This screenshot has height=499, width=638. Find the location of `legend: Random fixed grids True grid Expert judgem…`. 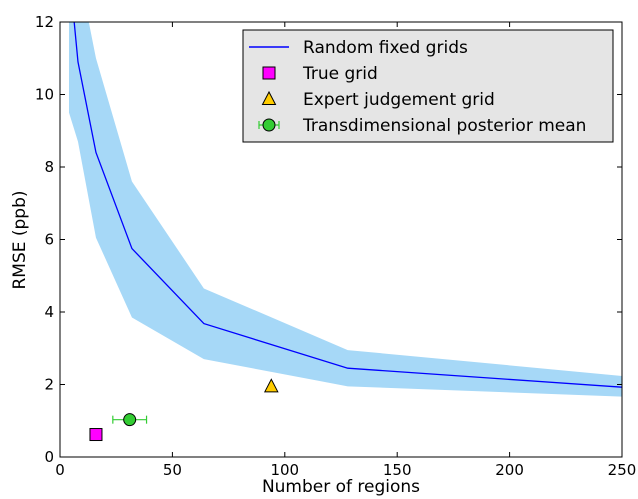

legend: Random fixed grids True grid Expert judgem… is located at coordinates (428, 86).